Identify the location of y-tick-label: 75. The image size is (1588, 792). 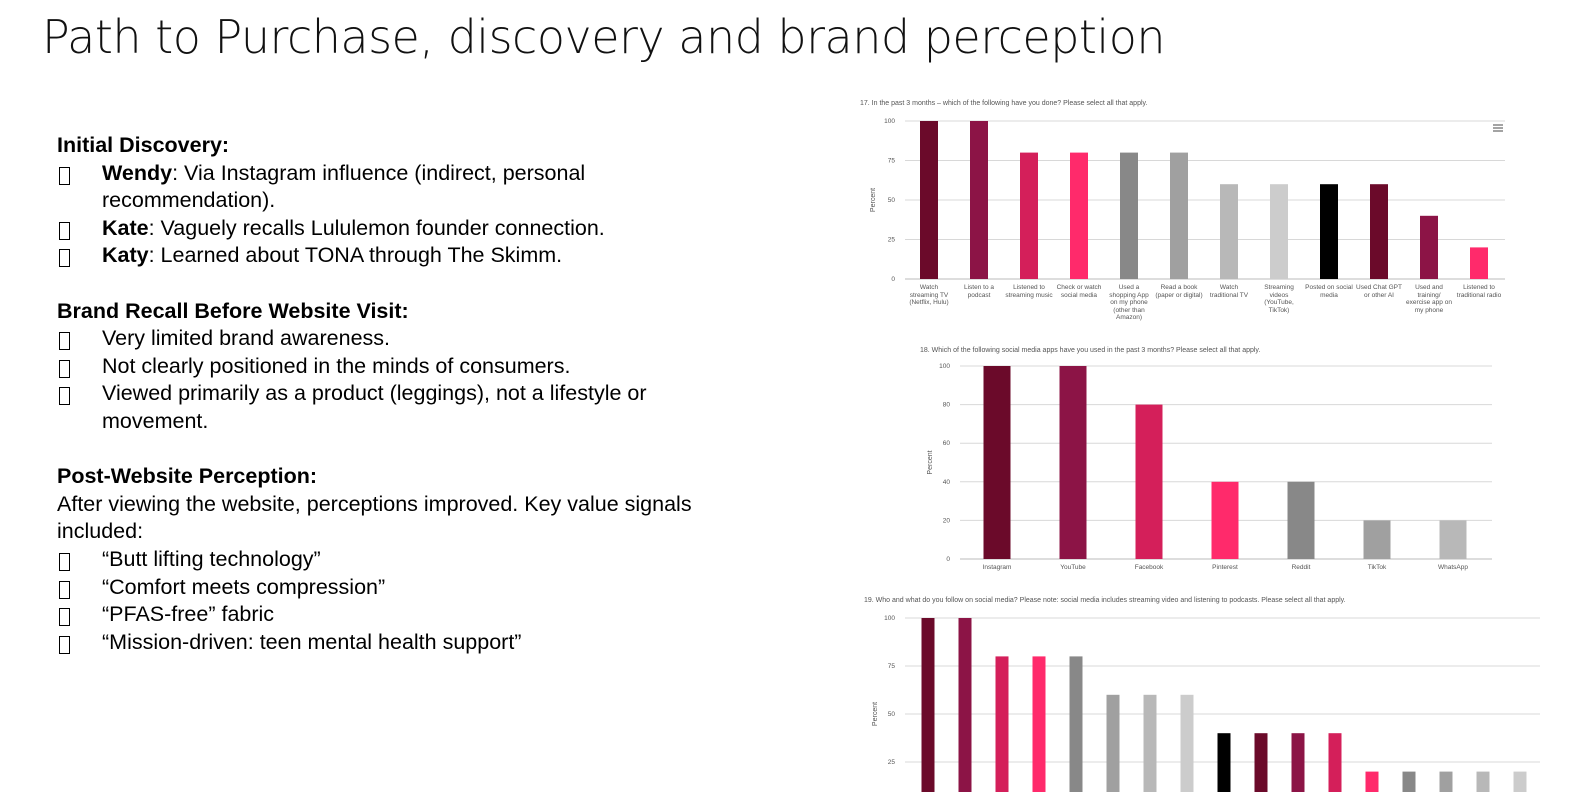
(892, 666).